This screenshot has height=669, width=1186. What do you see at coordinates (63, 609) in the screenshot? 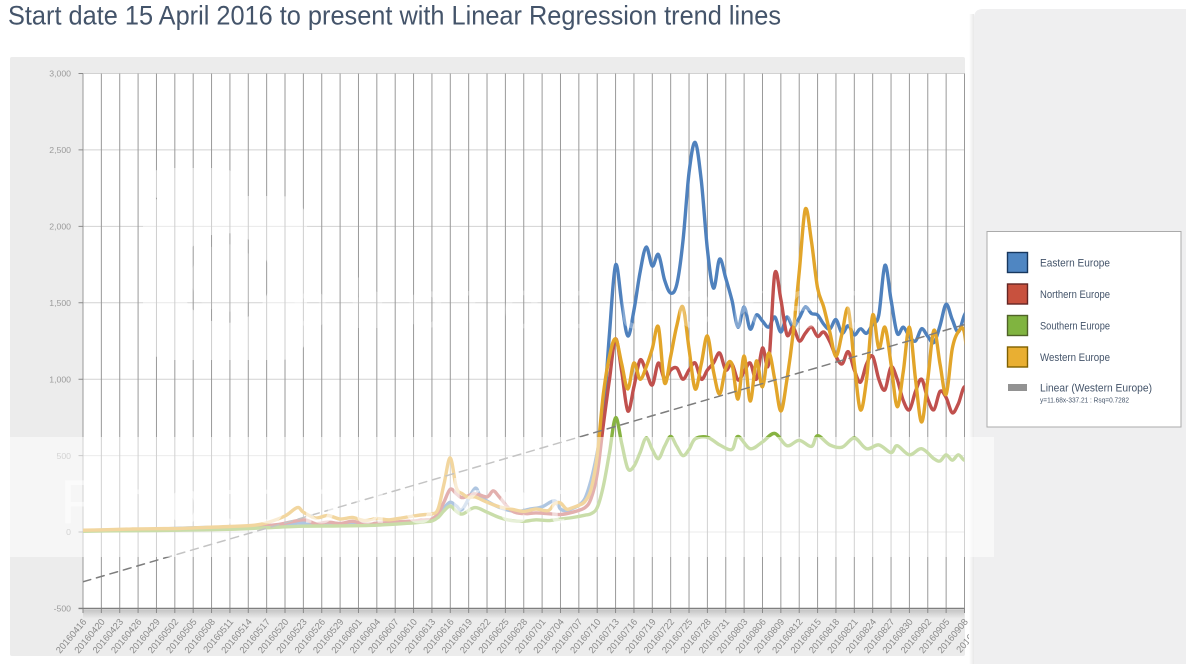
I see `svg-text: -500` at bounding box center [63, 609].